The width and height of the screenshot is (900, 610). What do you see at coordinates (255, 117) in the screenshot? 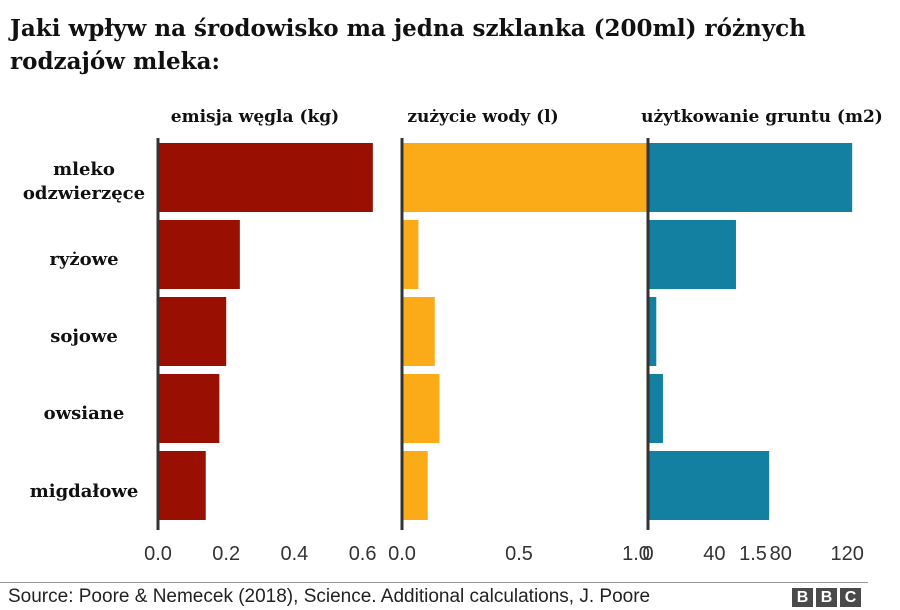
I see `panel-title: emisja węgla (kg)` at bounding box center [255, 117].